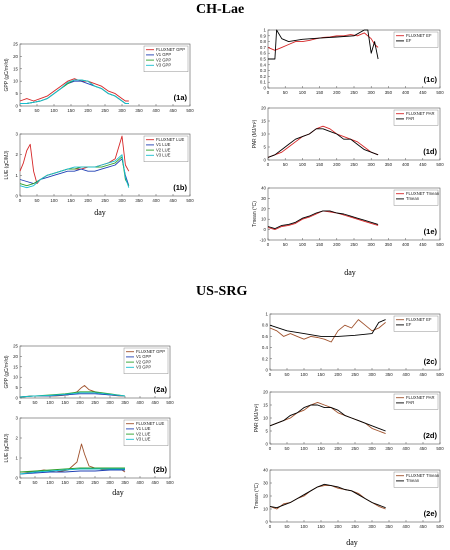  I want to click on x-tick-label-1a: 400, so click(156, 110).